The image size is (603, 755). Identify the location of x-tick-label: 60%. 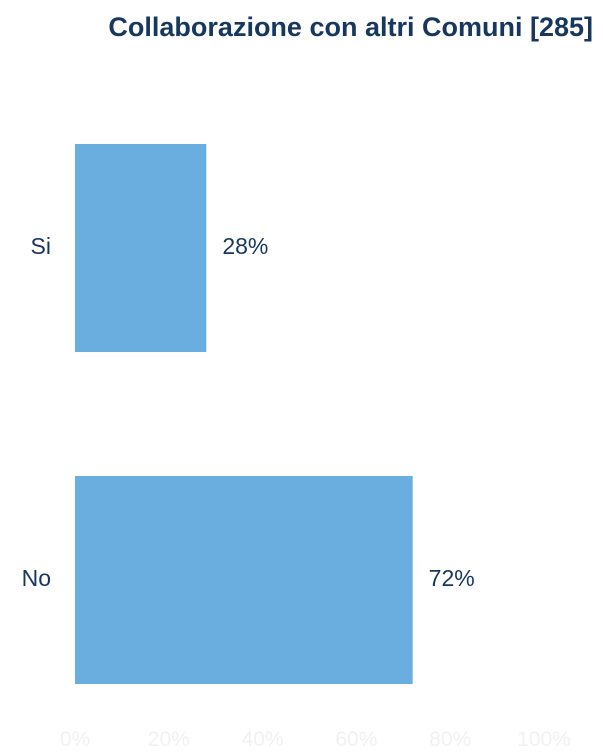
(356, 739).